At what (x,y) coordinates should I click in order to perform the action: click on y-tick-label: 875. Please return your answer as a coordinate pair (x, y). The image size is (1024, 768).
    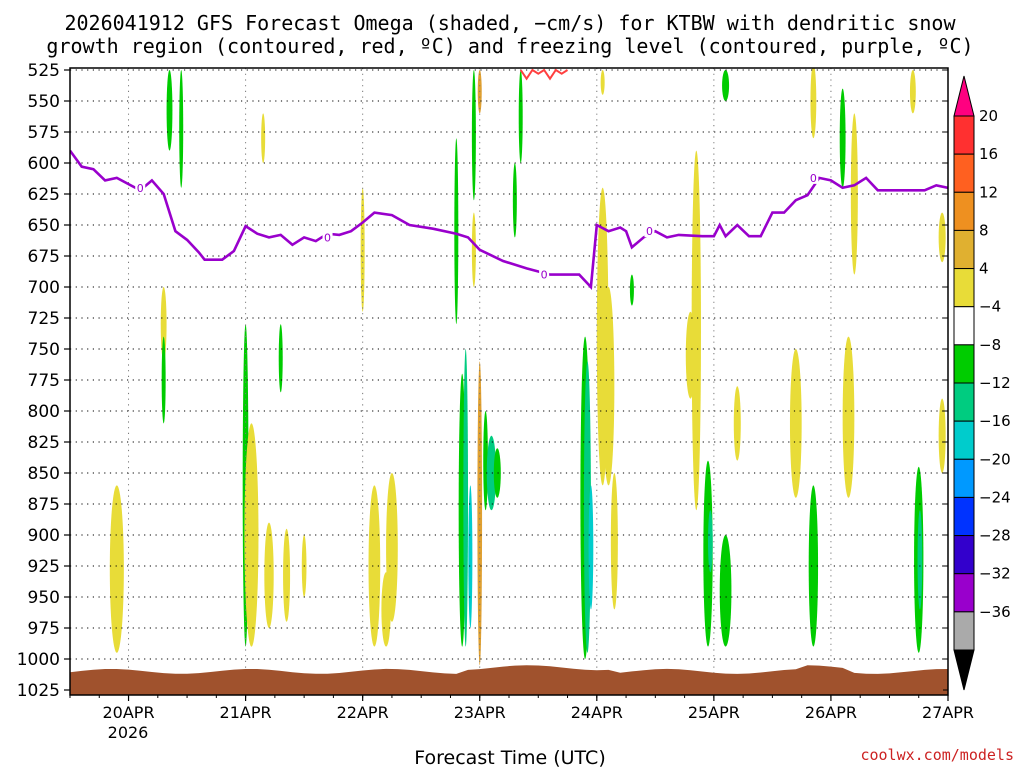
    Looking at the image, I should click on (44, 505).